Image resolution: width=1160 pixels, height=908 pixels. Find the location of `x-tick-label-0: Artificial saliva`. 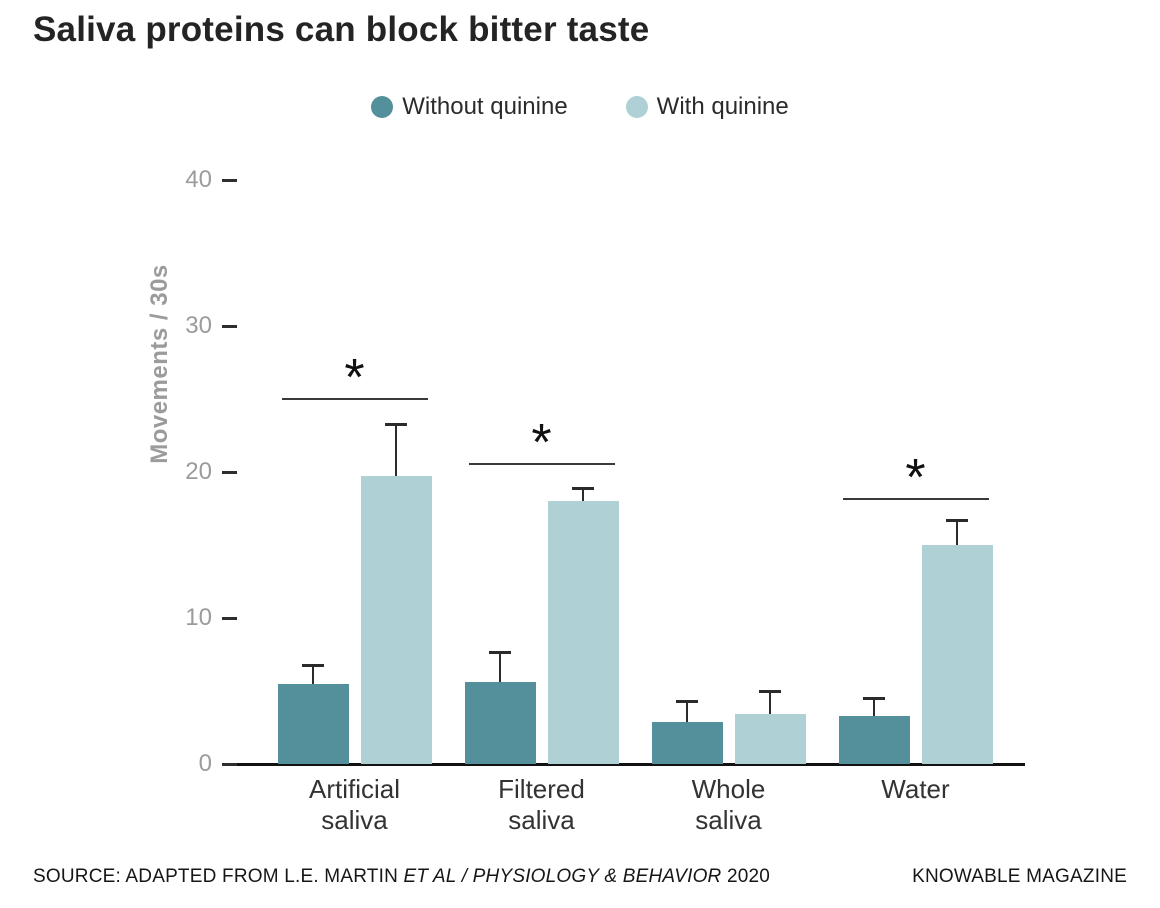

x-tick-label-0: Artificial saliva is located at coordinates (354, 804).